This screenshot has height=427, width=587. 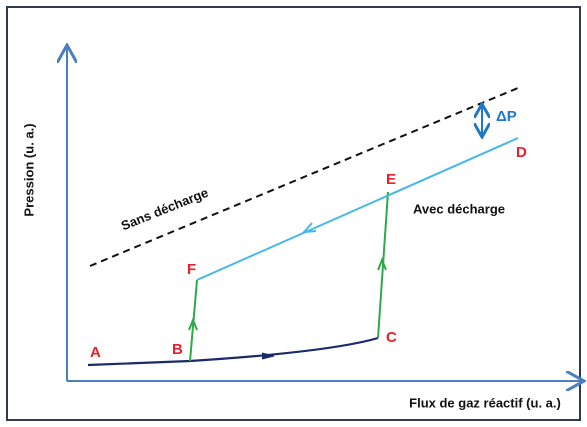 What do you see at coordinates (391, 337) in the screenshot?
I see `point-label: C` at bounding box center [391, 337].